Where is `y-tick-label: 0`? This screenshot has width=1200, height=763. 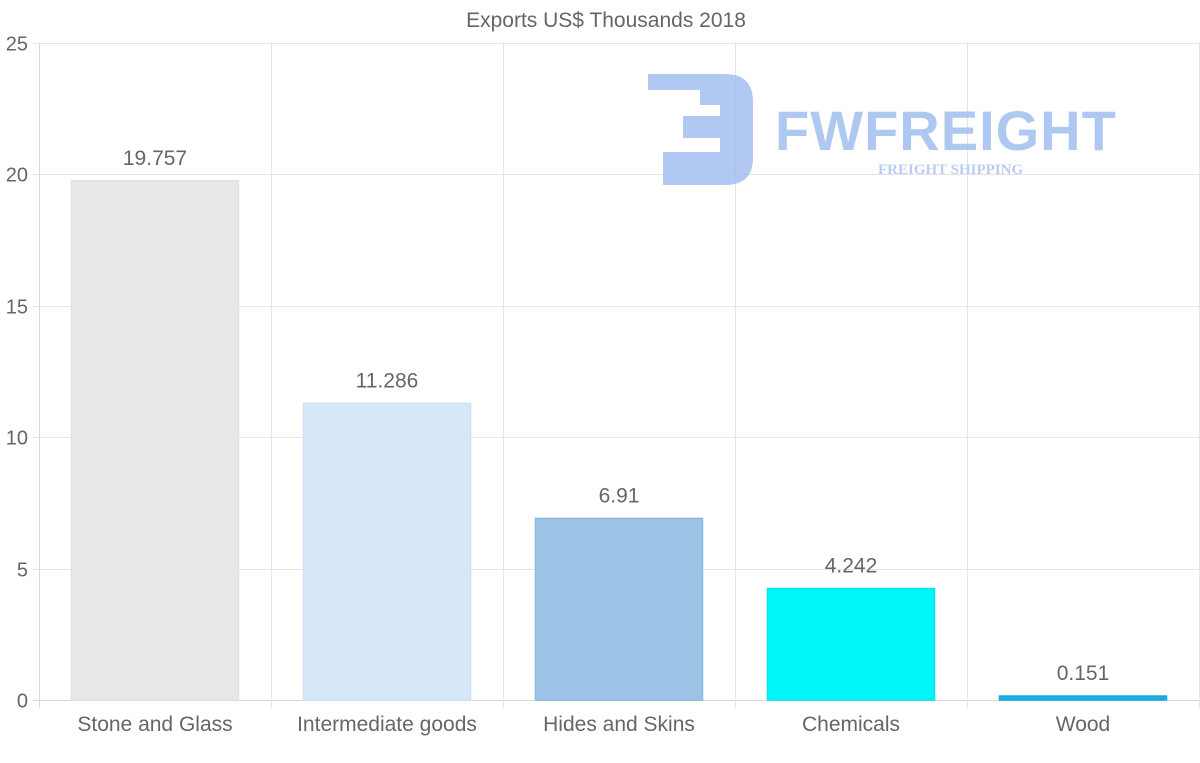 y-tick-label: 0 is located at coordinates (22, 702).